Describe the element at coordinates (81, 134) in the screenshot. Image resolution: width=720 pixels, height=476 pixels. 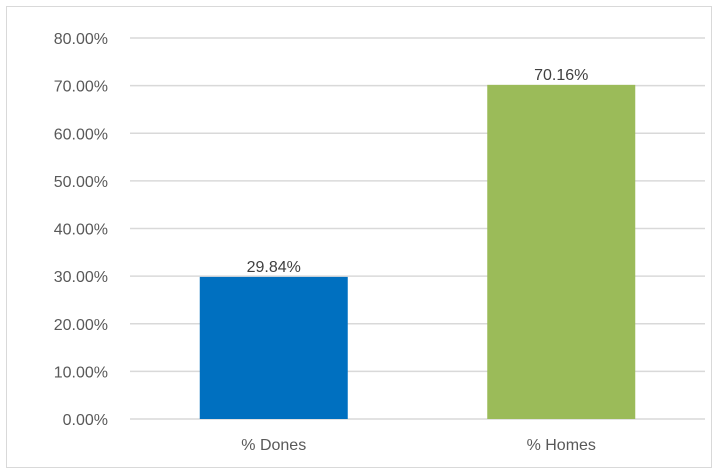
I see `y-tick-label: 60.00%` at that location.